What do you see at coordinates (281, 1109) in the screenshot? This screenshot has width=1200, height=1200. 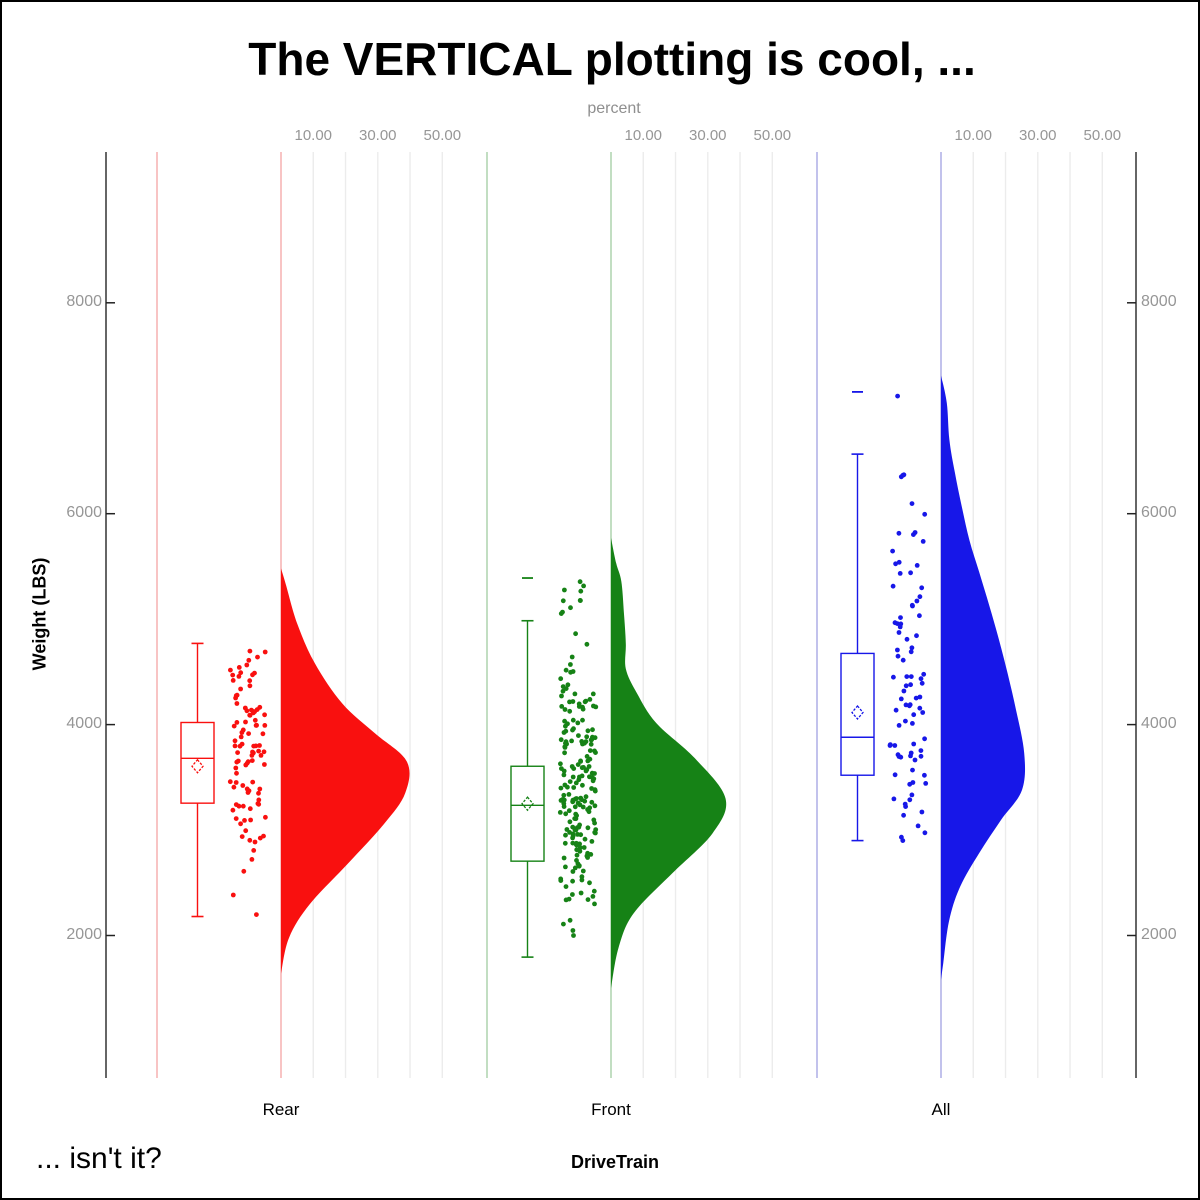 I see `category-label-rear: Rear` at bounding box center [281, 1109].